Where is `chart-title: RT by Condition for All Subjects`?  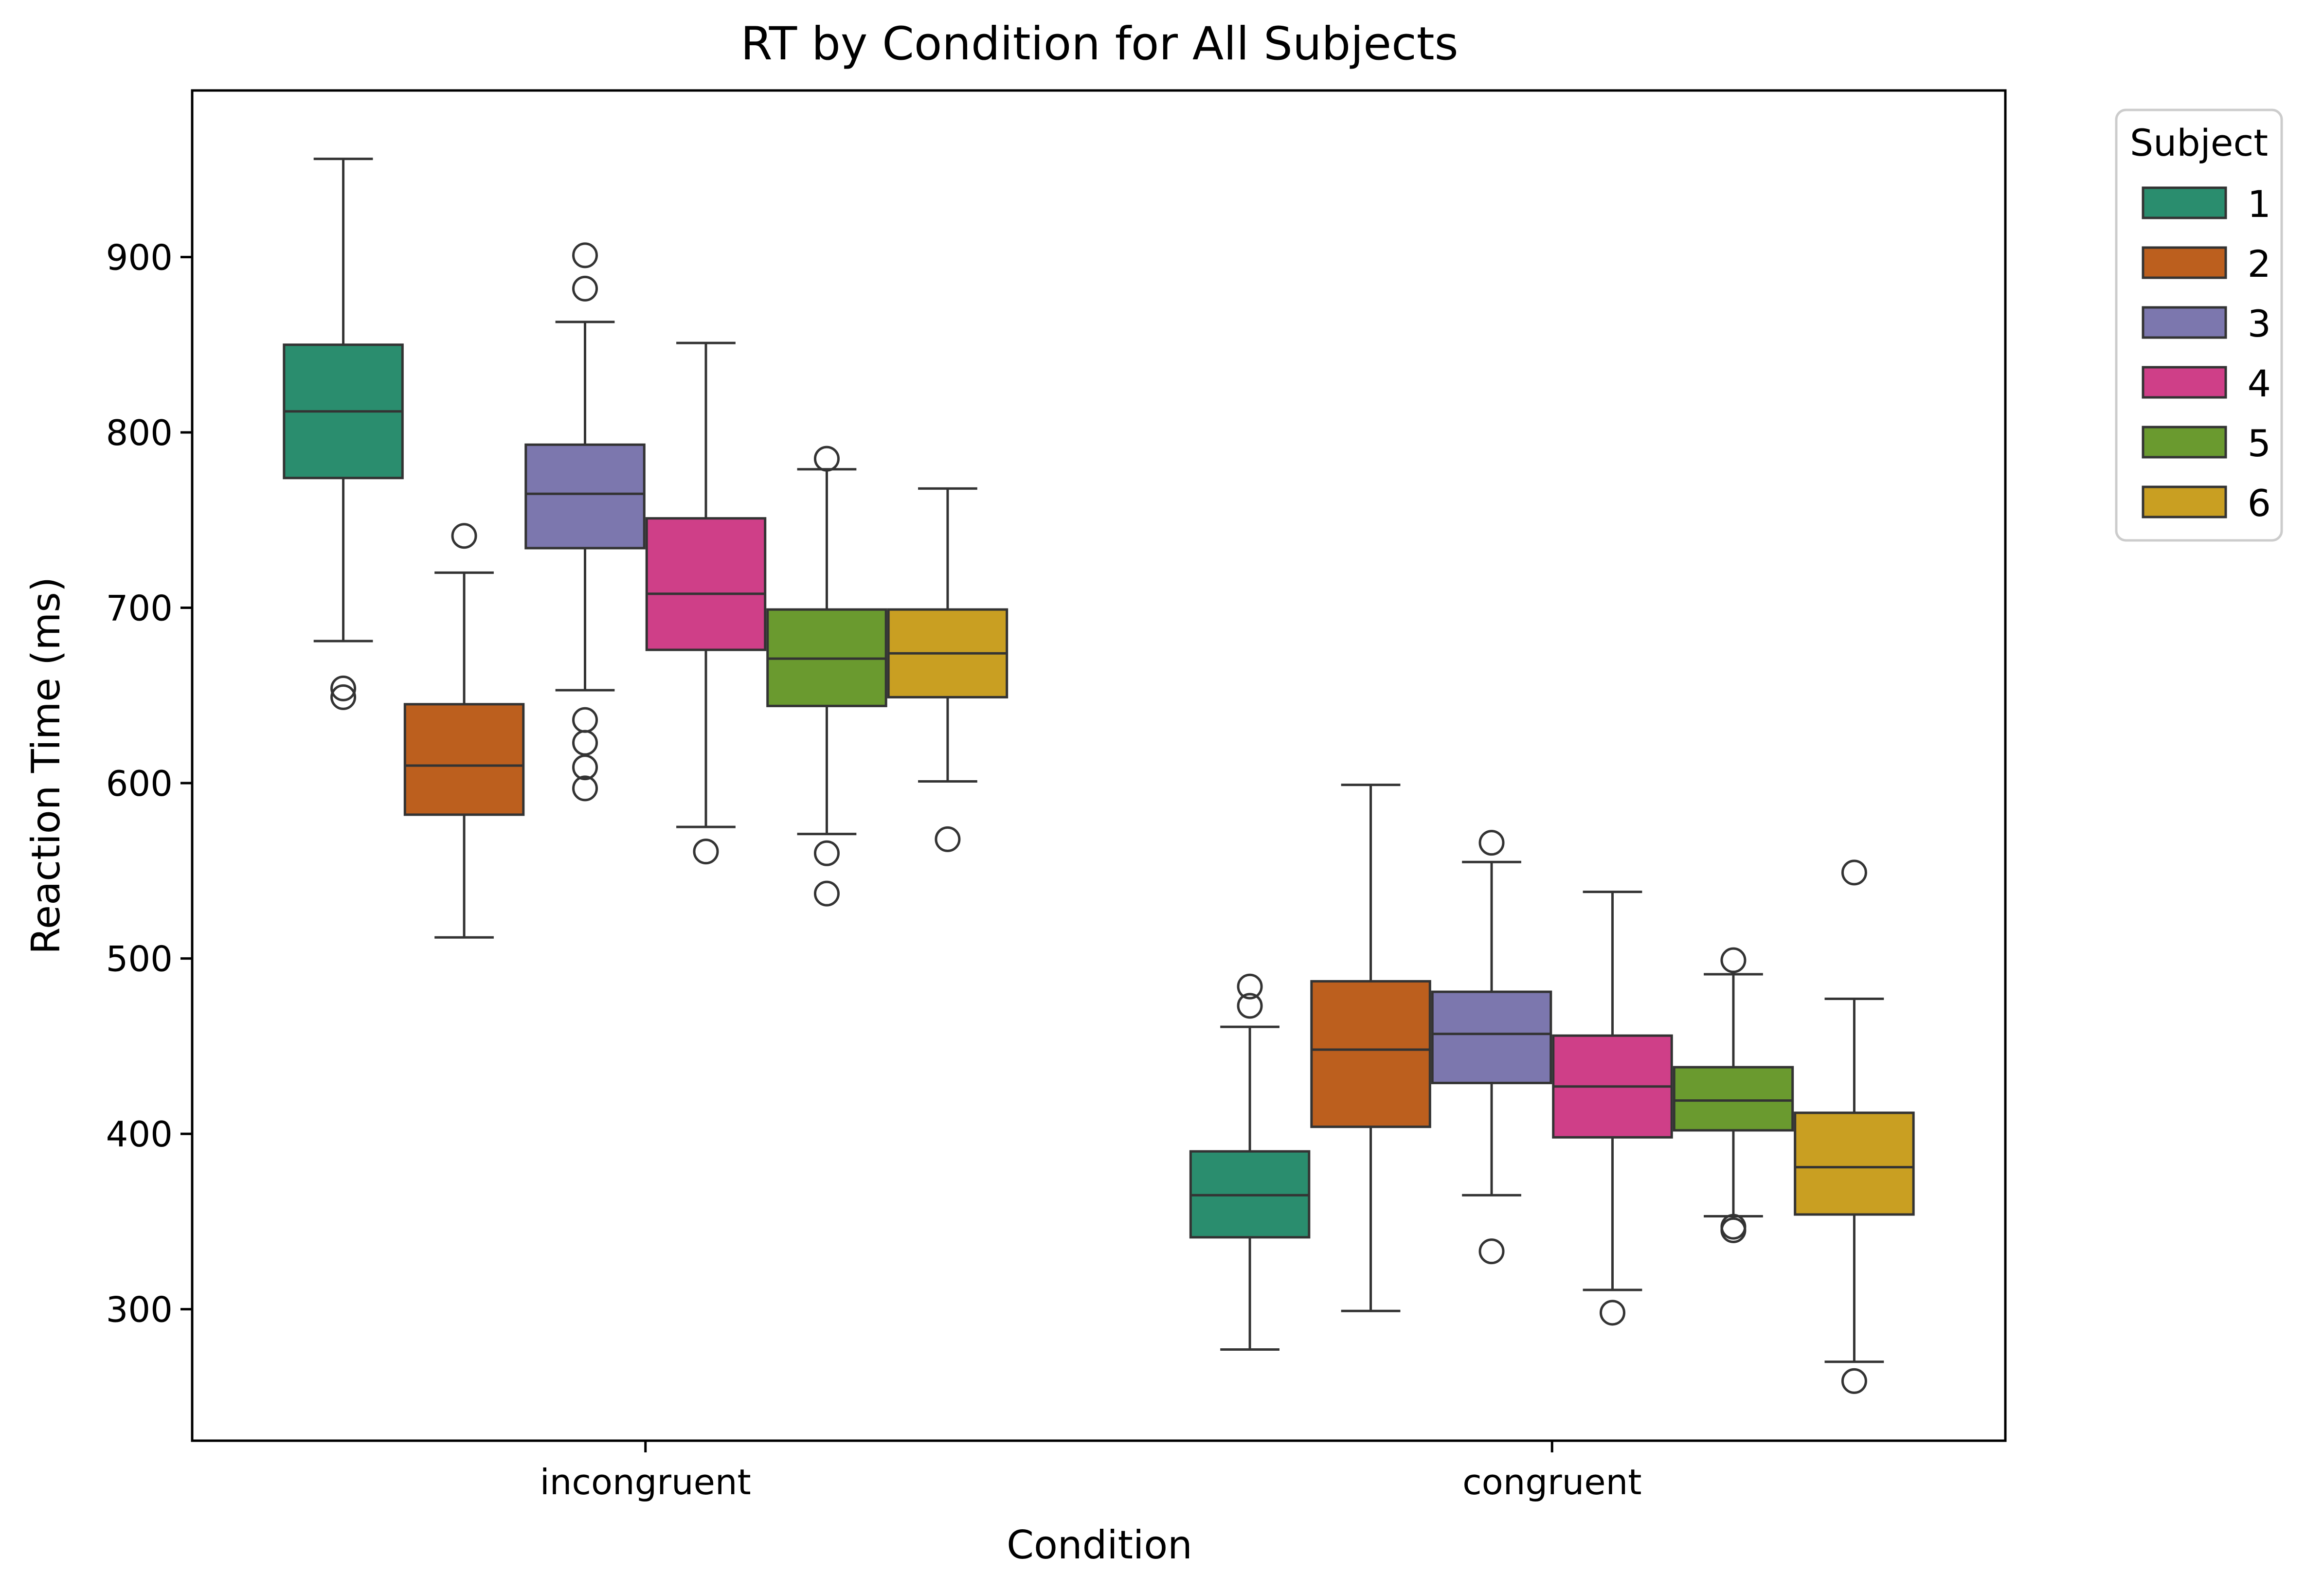
chart-title: RT by Condition for All Subjects is located at coordinates (1099, 44).